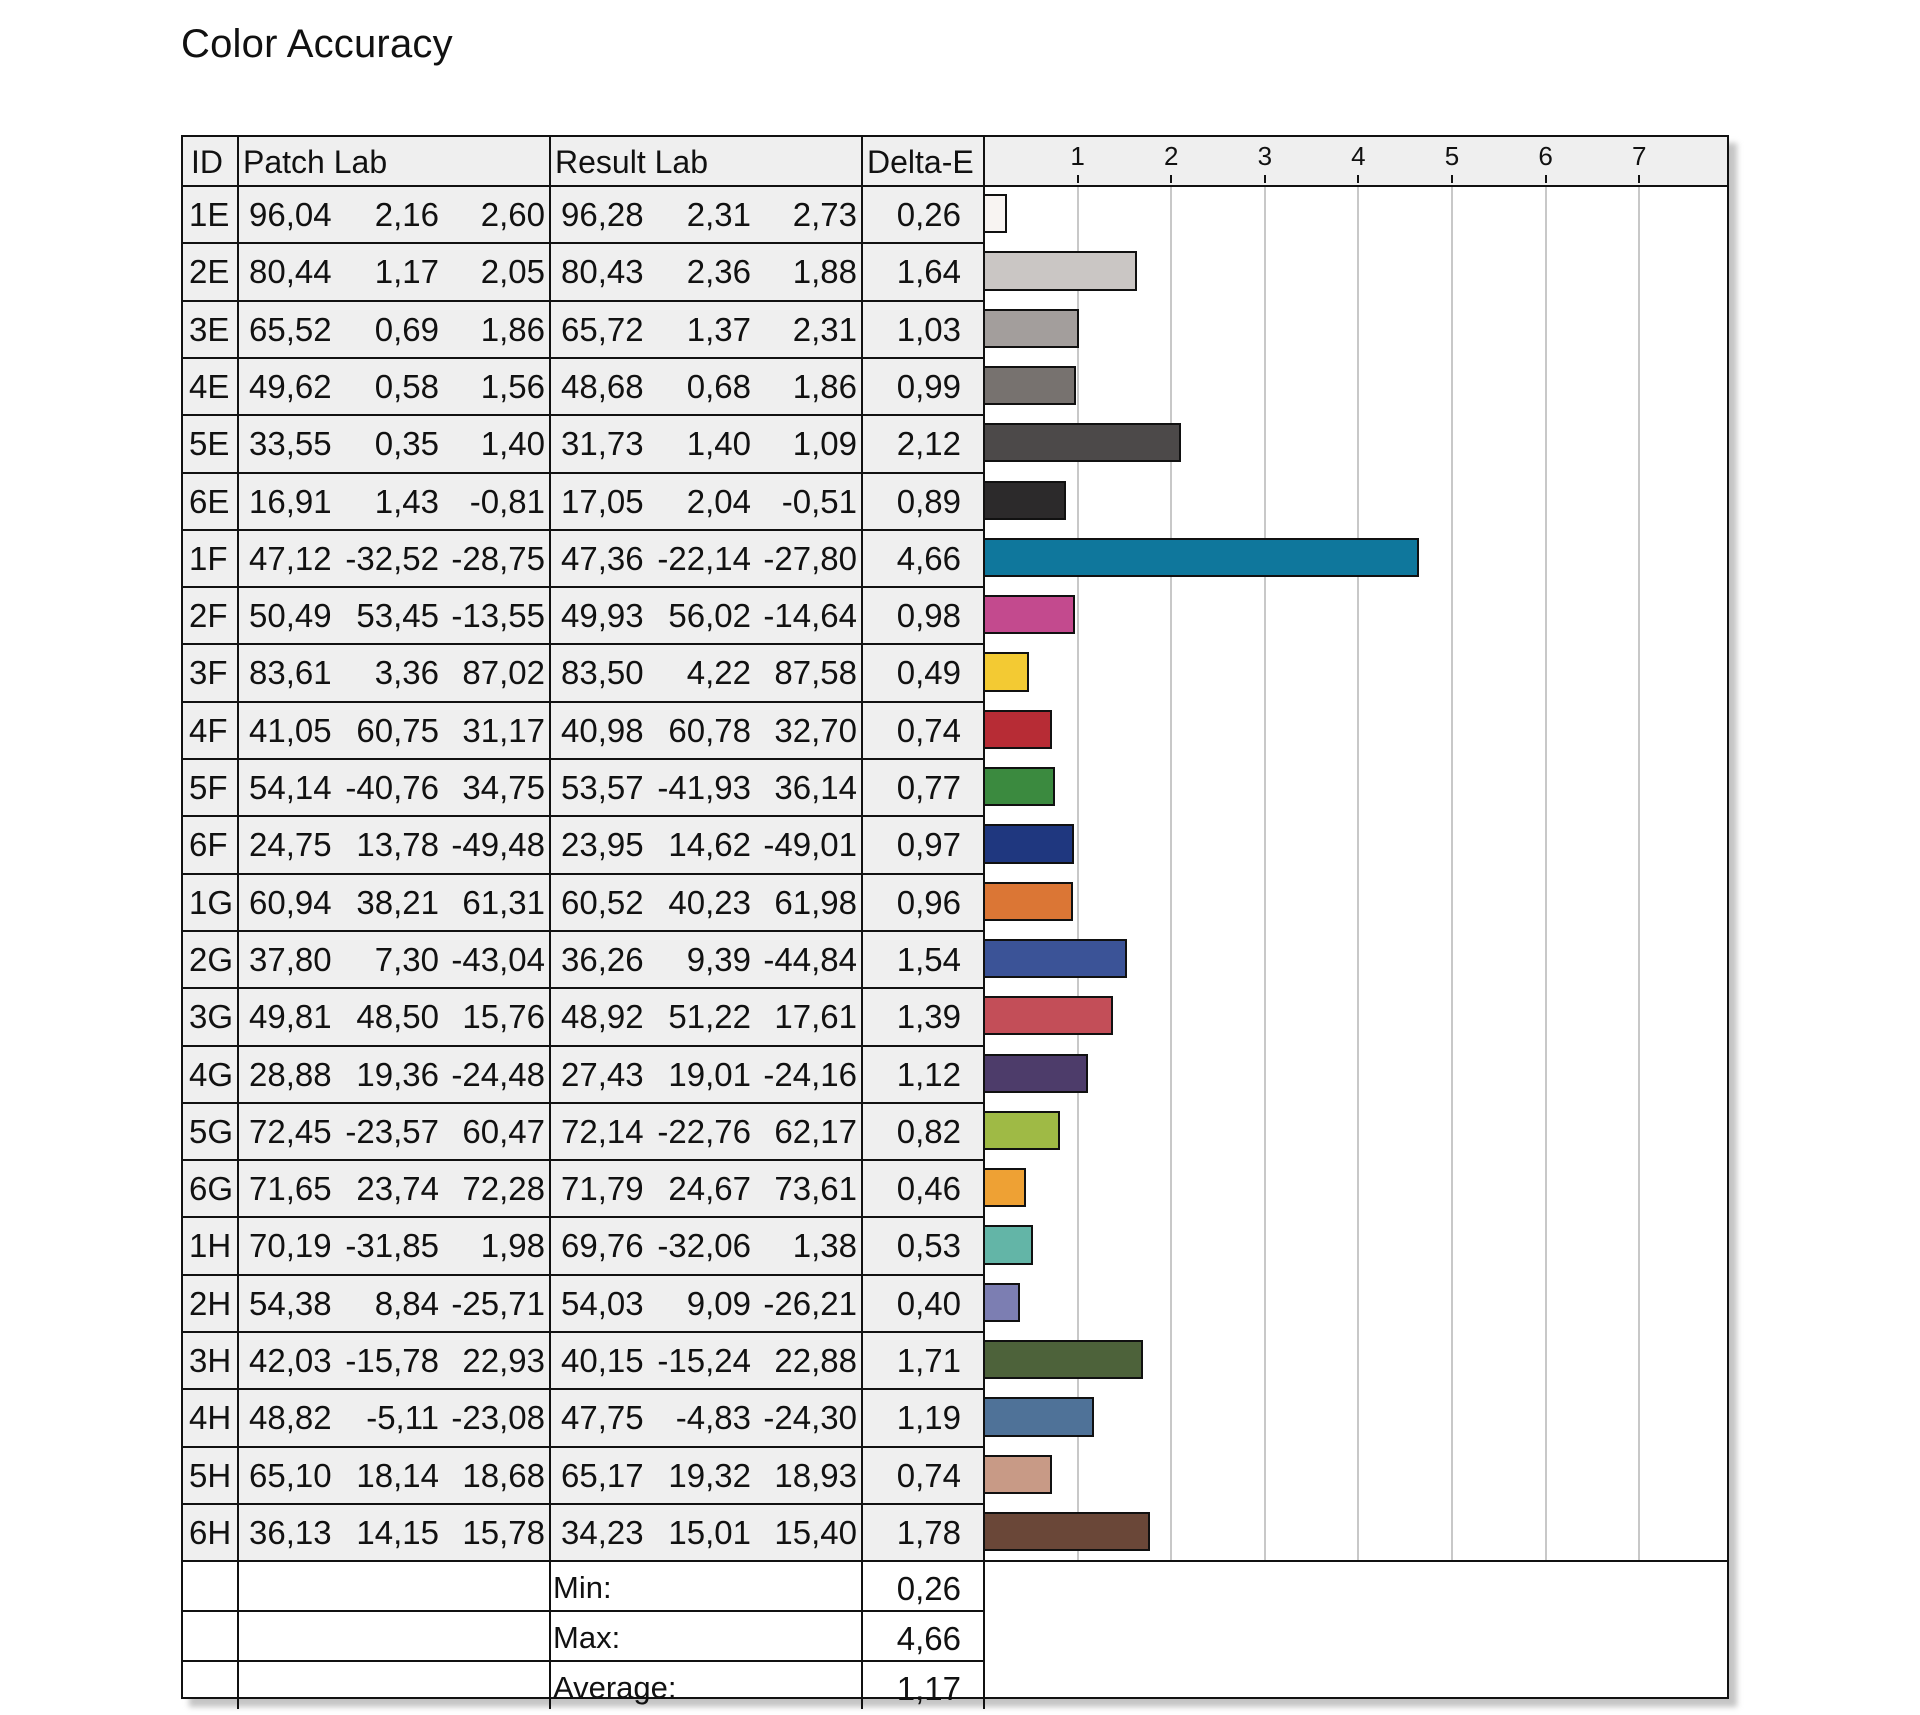  What do you see at coordinates (209, 214) in the screenshot?
I see `row-id: 1E` at bounding box center [209, 214].